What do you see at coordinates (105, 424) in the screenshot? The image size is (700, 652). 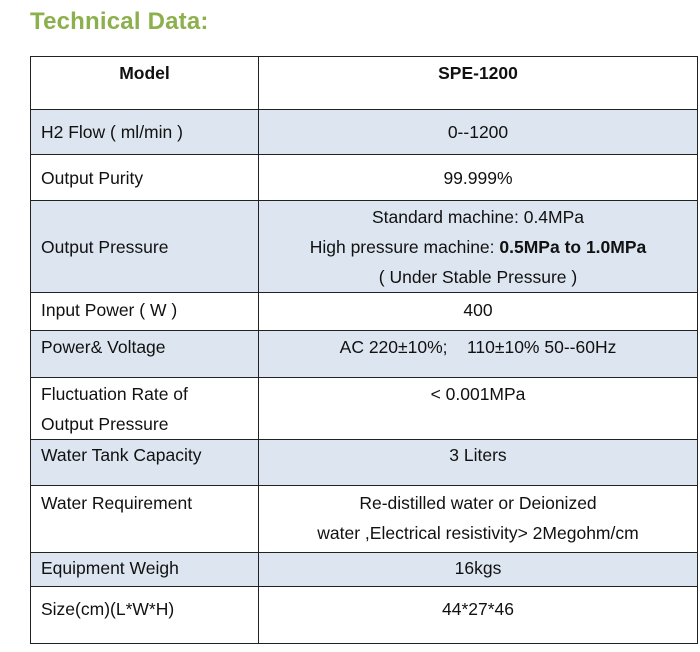 I see `row-label-line: Output Pressure` at bounding box center [105, 424].